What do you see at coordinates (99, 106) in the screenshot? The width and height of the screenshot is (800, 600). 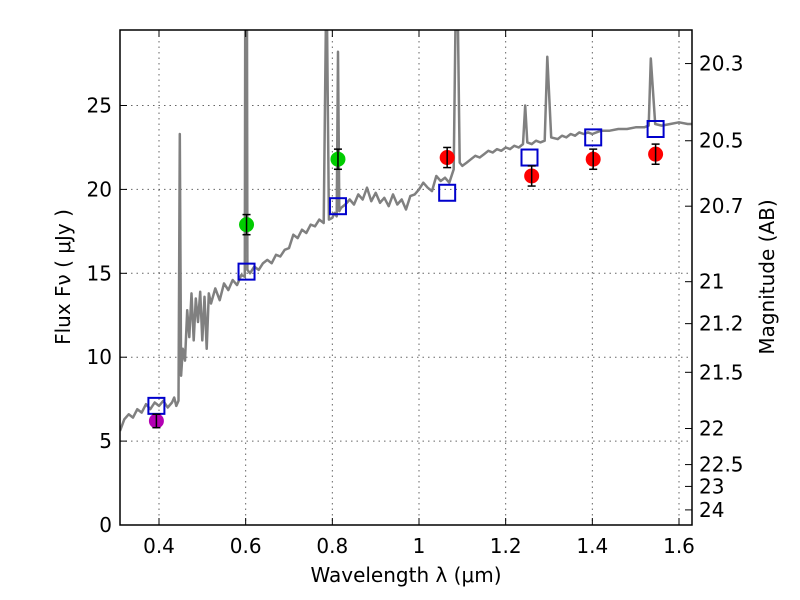 I see `y-tick-label: 25` at bounding box center [99, 106].